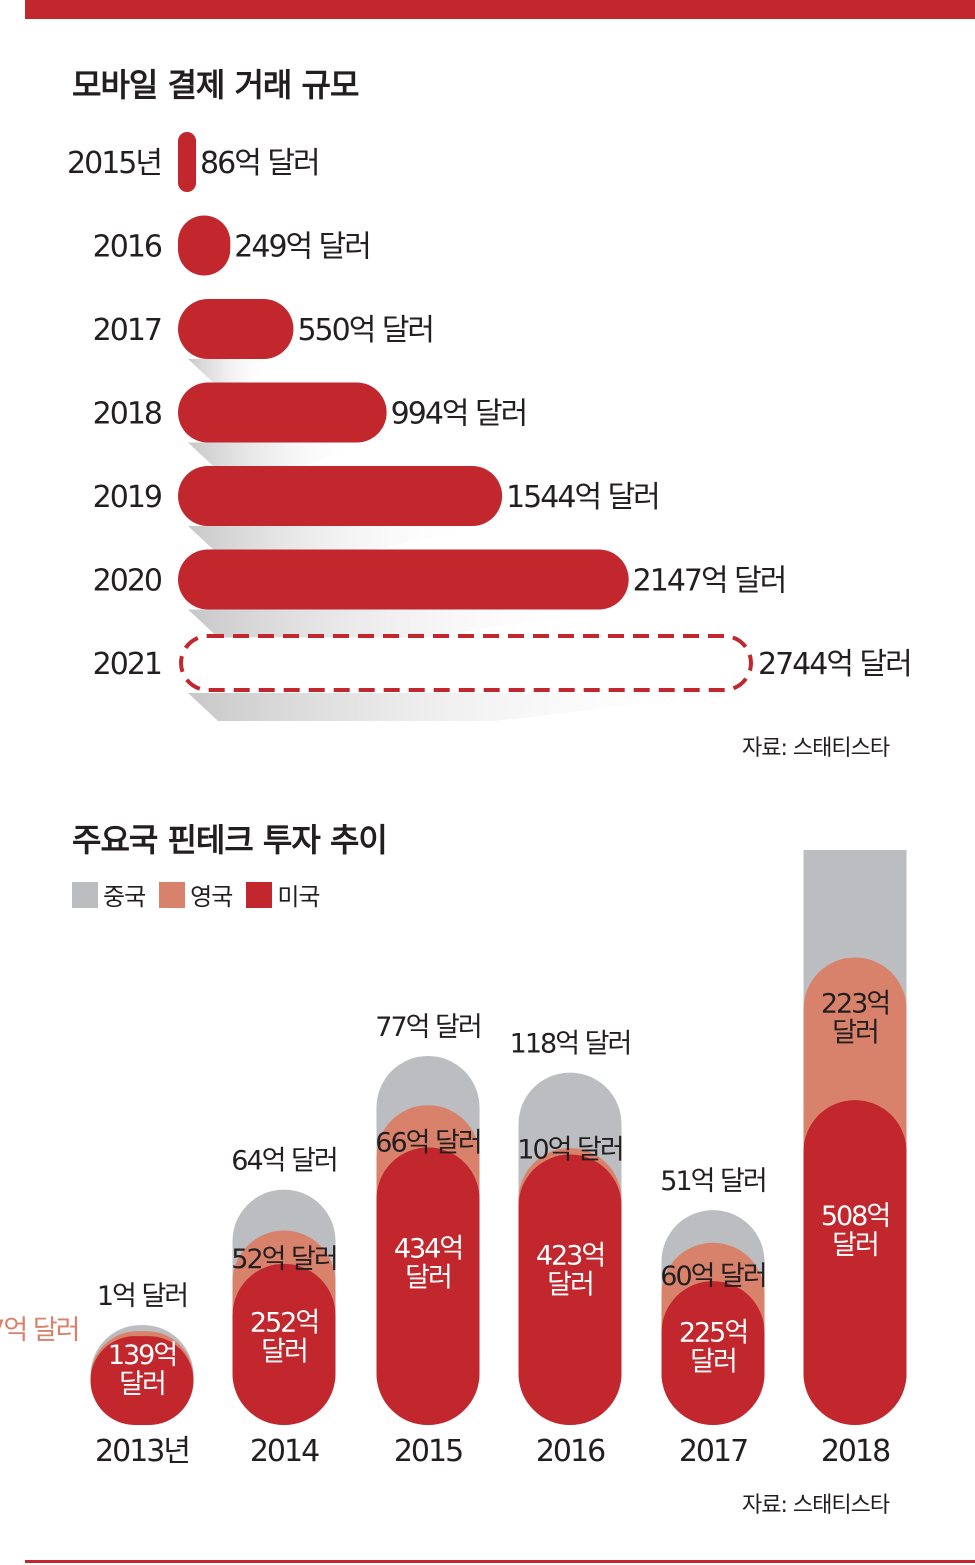 The image size is (975, 1565). I want to click on bar-value-label: 994억 달러, so click(459, 414).